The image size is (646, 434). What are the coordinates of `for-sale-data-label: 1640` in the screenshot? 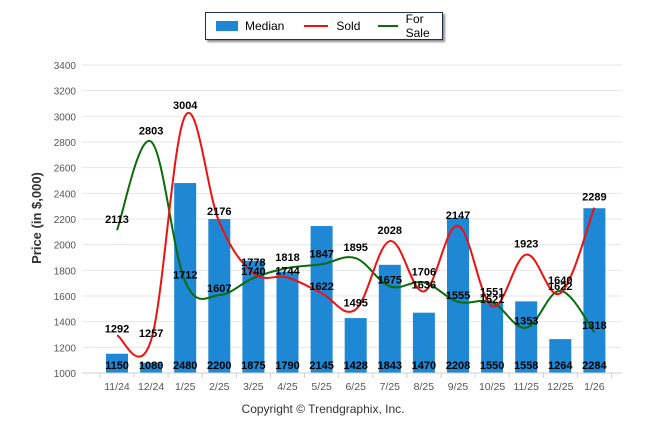 It's located at (560, 281).